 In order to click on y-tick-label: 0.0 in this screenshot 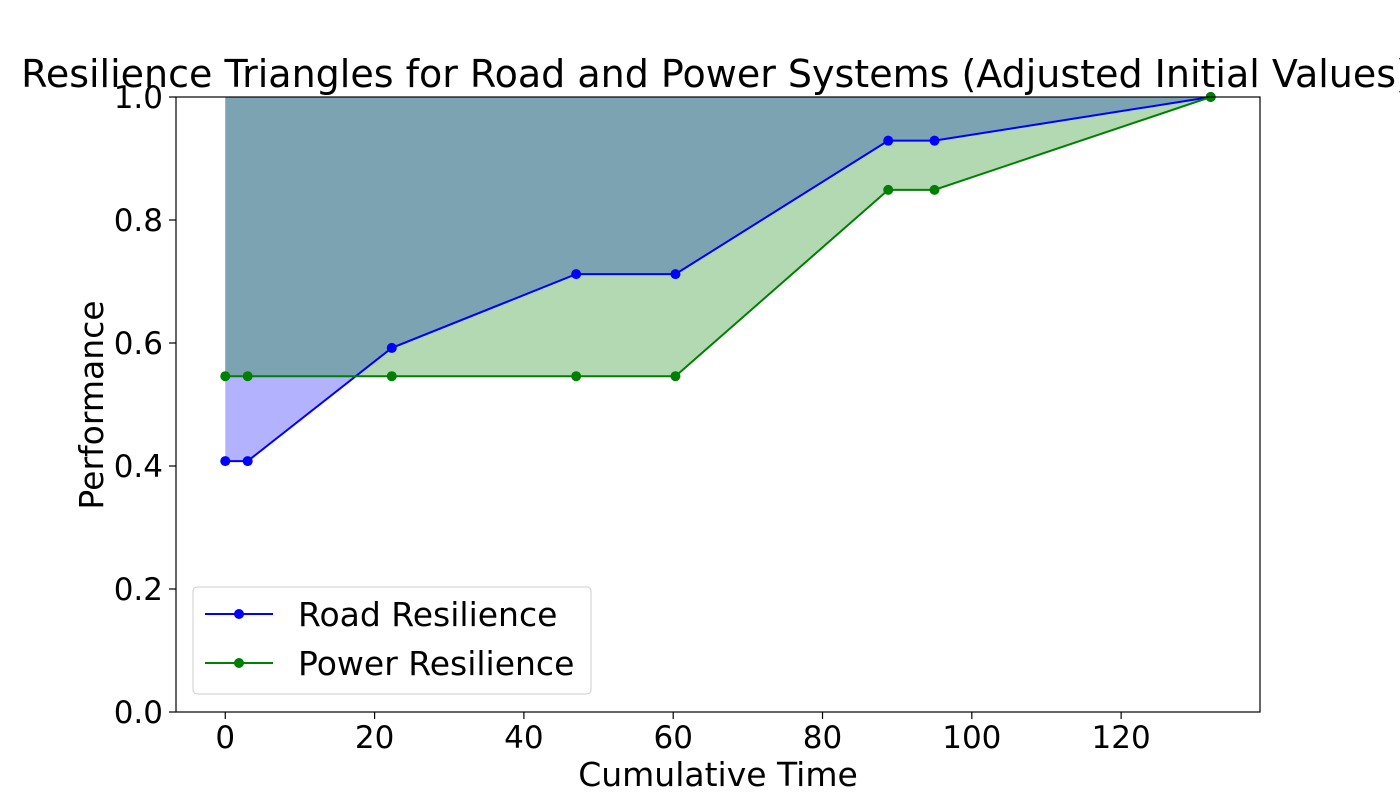, I will do `click(138, 713)`.